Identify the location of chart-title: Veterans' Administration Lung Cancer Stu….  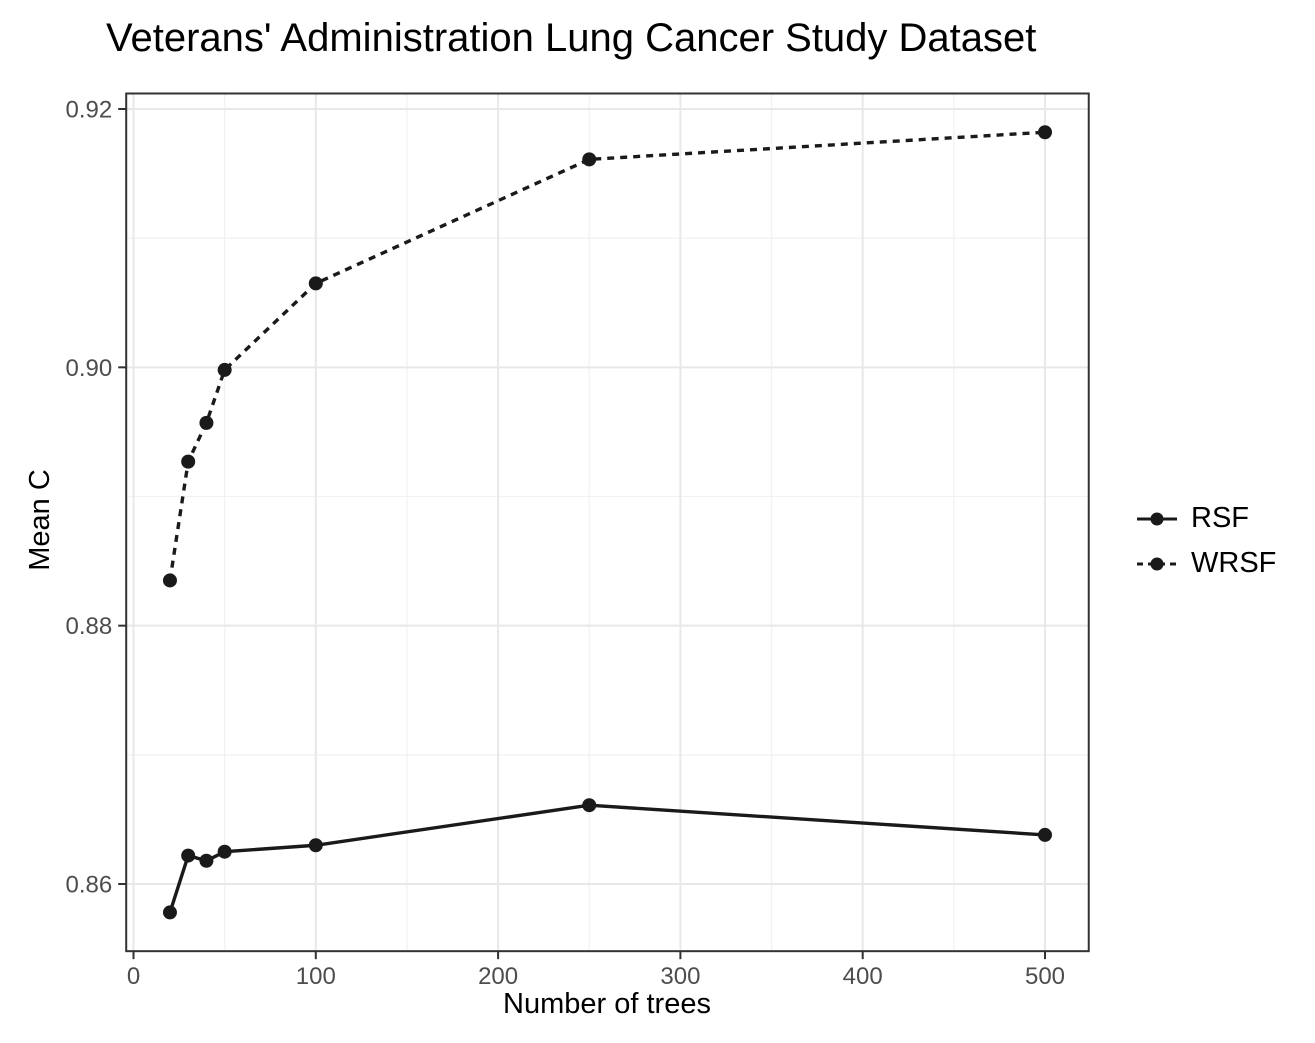
(571, 38).